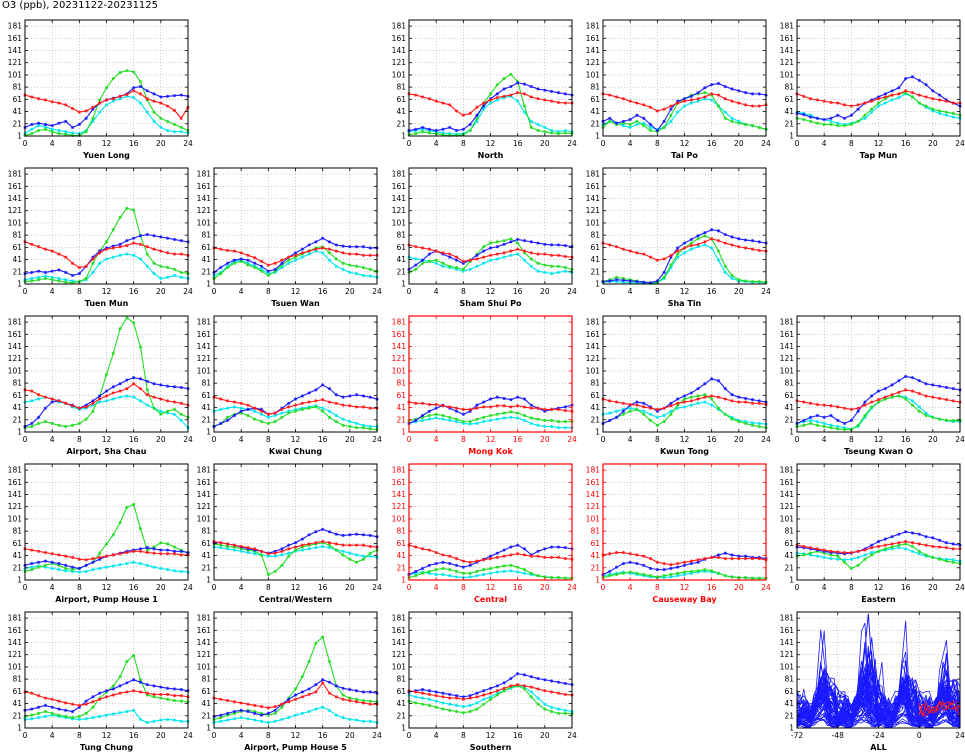 The height and width of the screenshot is (755, 965). Describe the element at coordinates (15, 174) in the screenshot. I see `y-tick-label: 181` at that location.